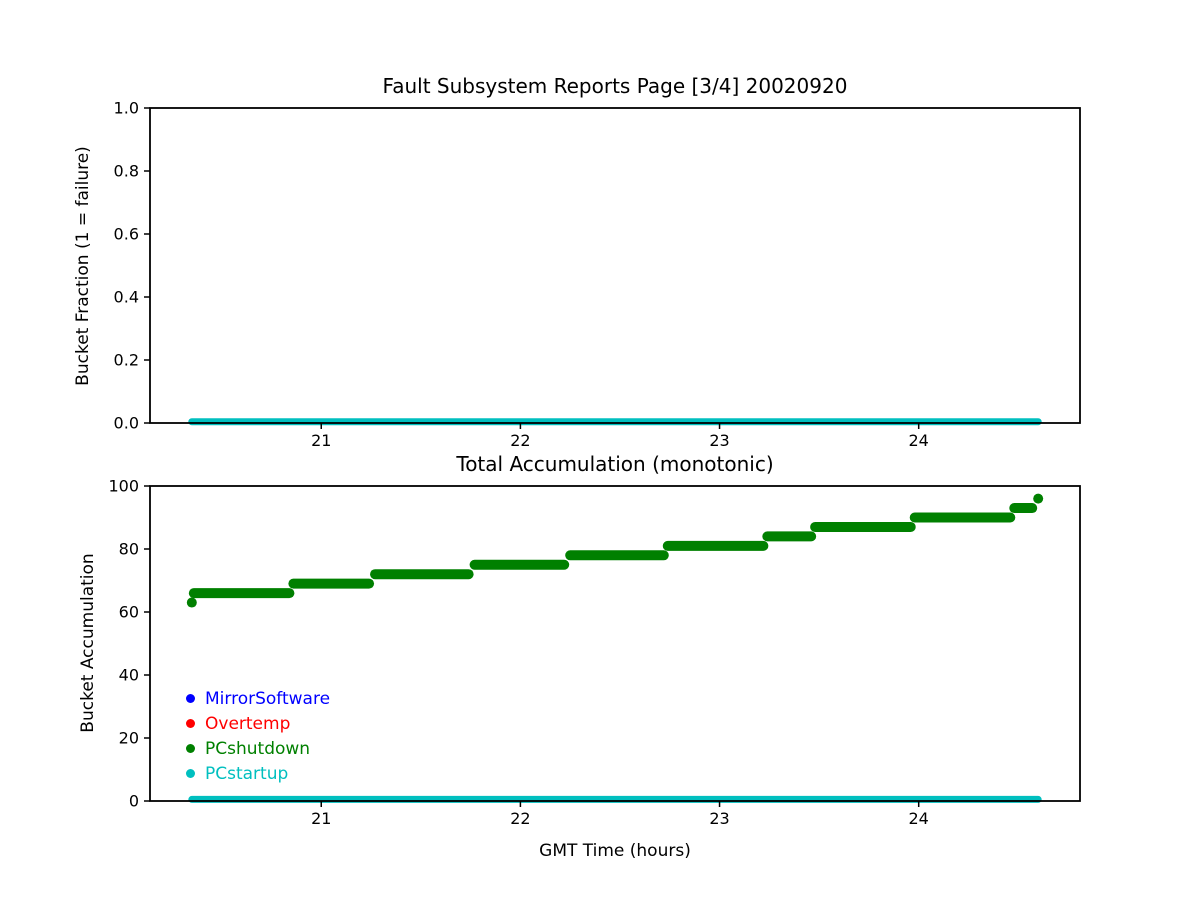 The width and height of the screenshot is (1200, 900). I want to click on y-tick-label: 1.0, so click(126, 108).